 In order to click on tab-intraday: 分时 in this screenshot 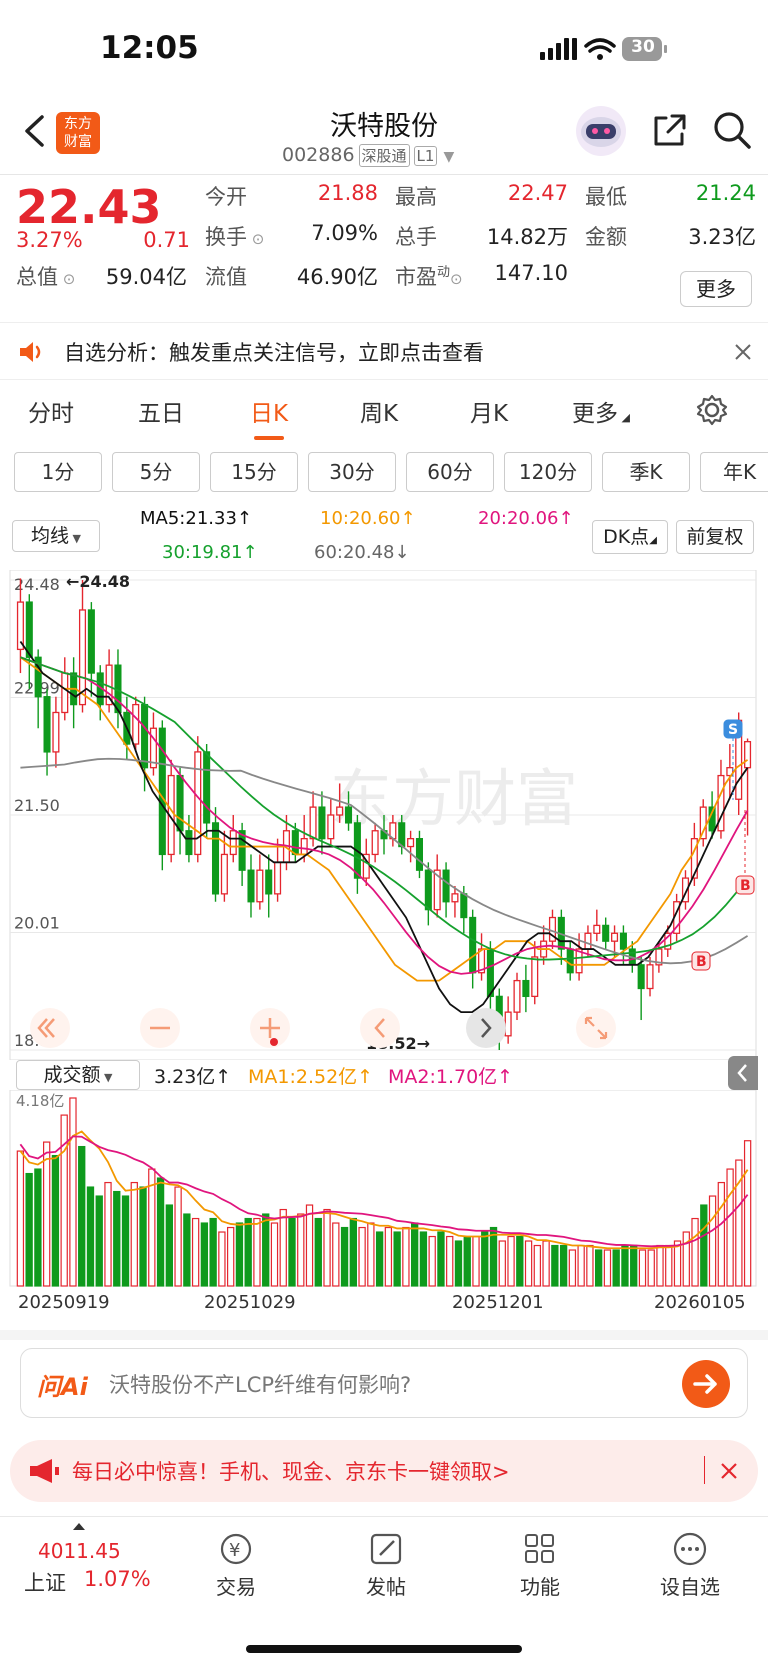, I will do `click(51, 414)`.